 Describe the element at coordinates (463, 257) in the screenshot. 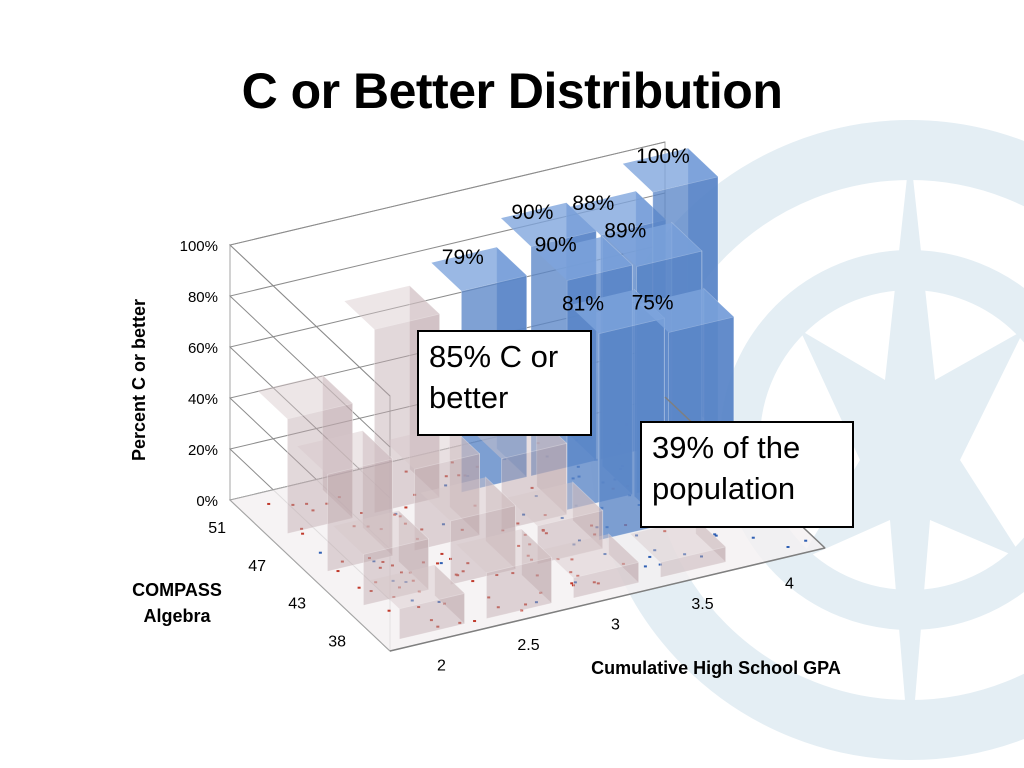

I see `data-label: 79%` at that location.